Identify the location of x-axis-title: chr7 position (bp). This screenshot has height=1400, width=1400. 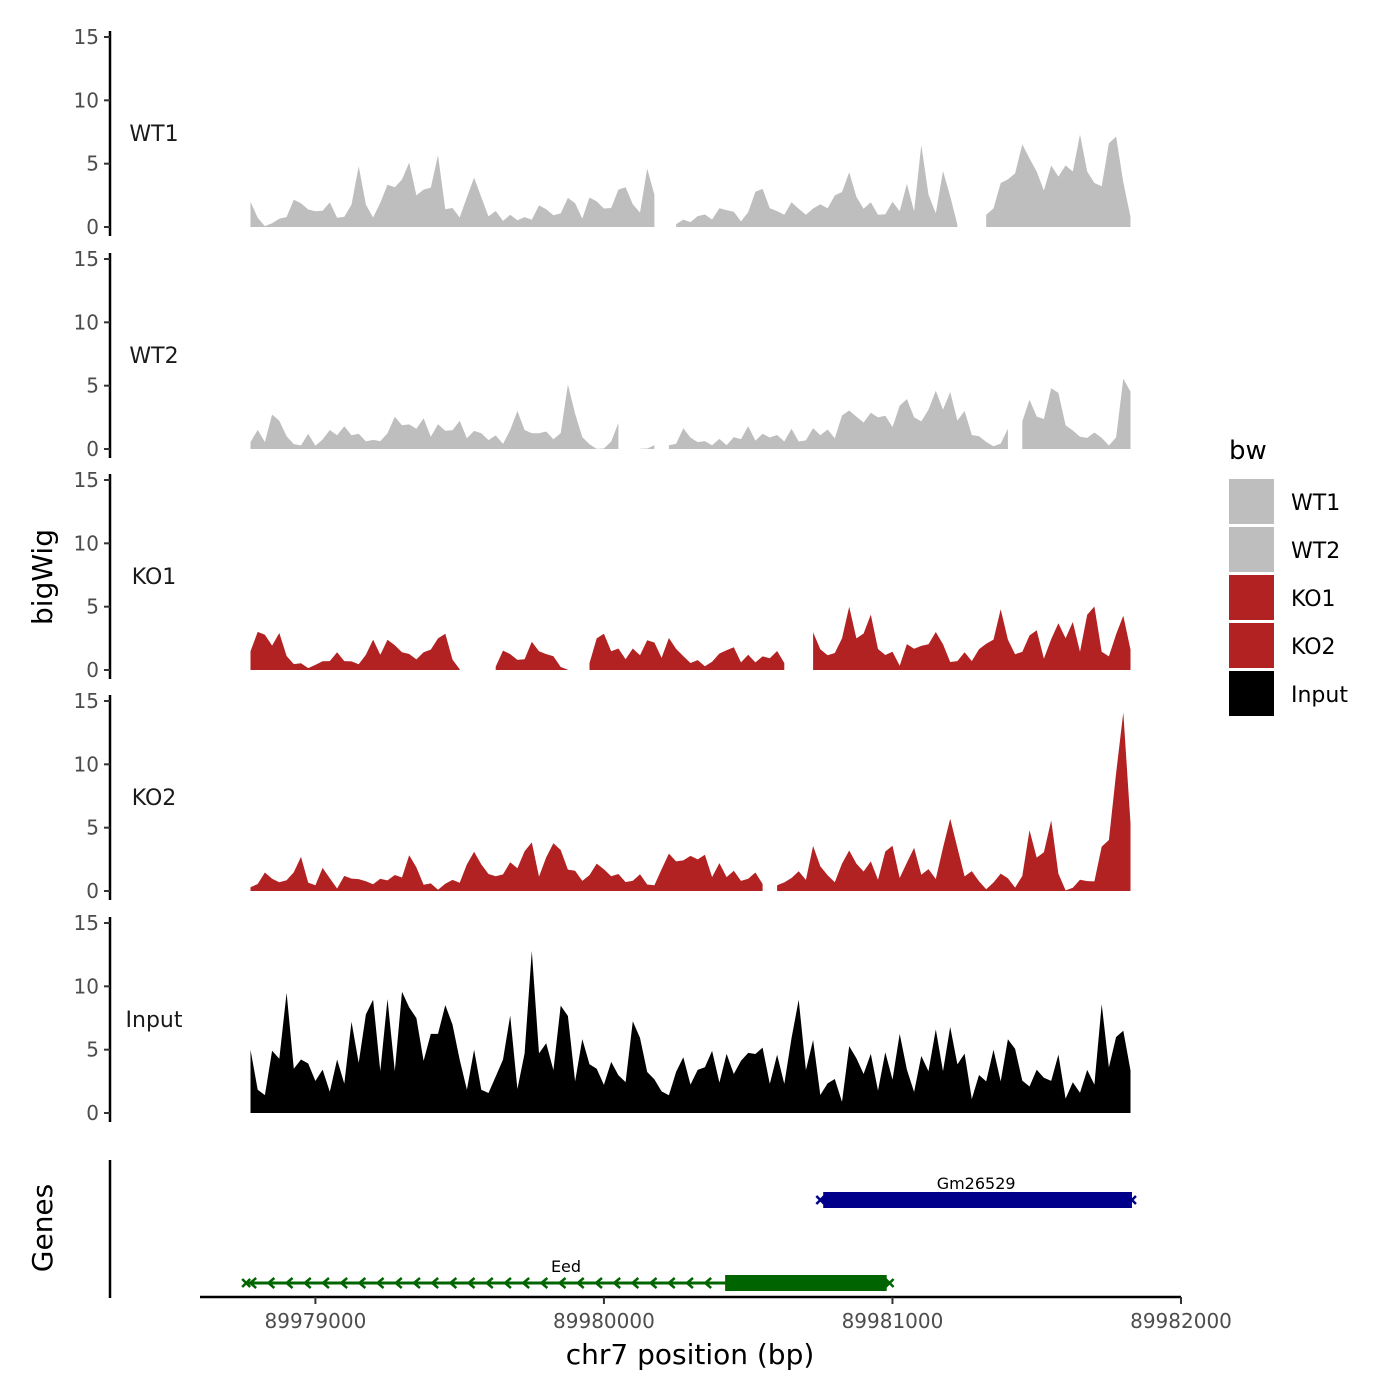
(690, 1354).